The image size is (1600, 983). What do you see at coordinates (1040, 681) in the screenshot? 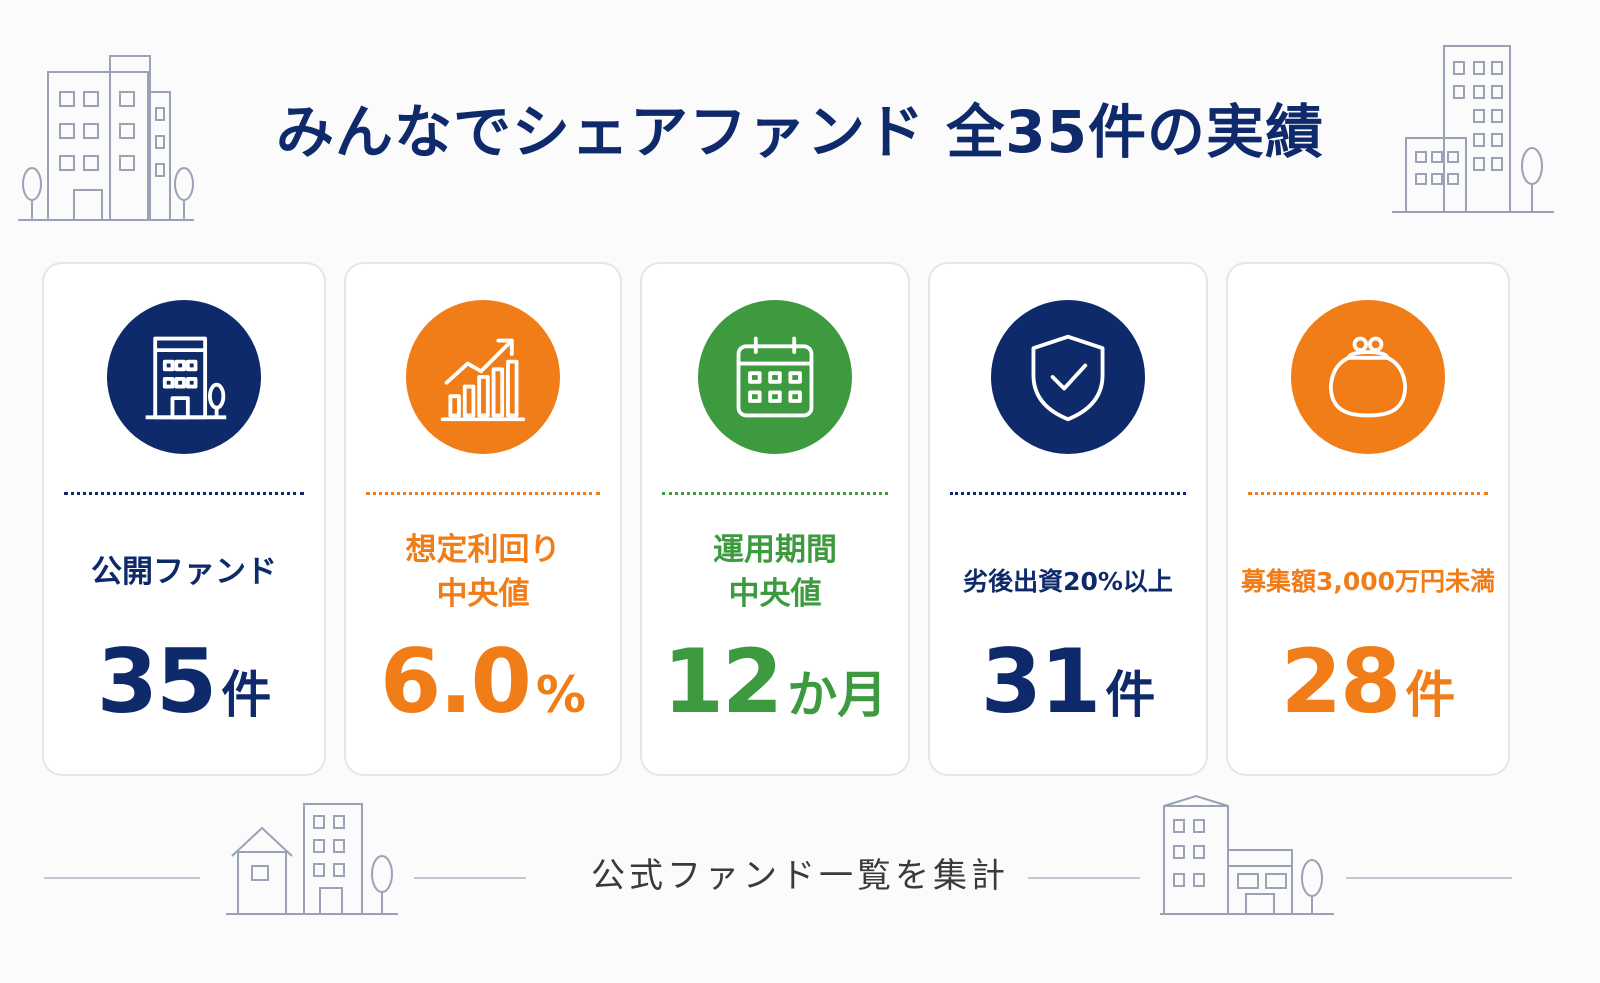
I see `value-number: 31` at bounding box center [1040, 681].